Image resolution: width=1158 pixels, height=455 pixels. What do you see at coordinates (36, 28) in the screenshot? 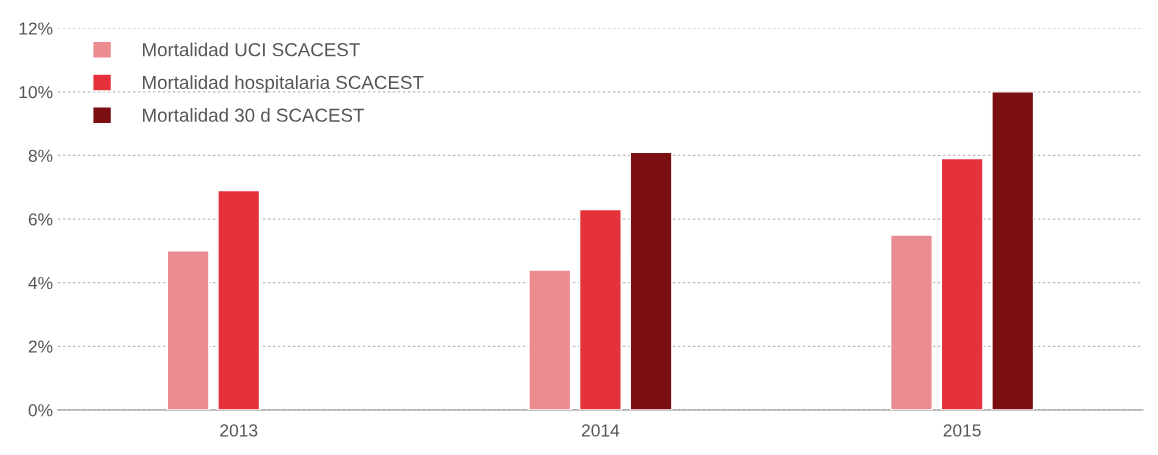
I see `y-tick-label: 12%` at bounding box center [36, 28].